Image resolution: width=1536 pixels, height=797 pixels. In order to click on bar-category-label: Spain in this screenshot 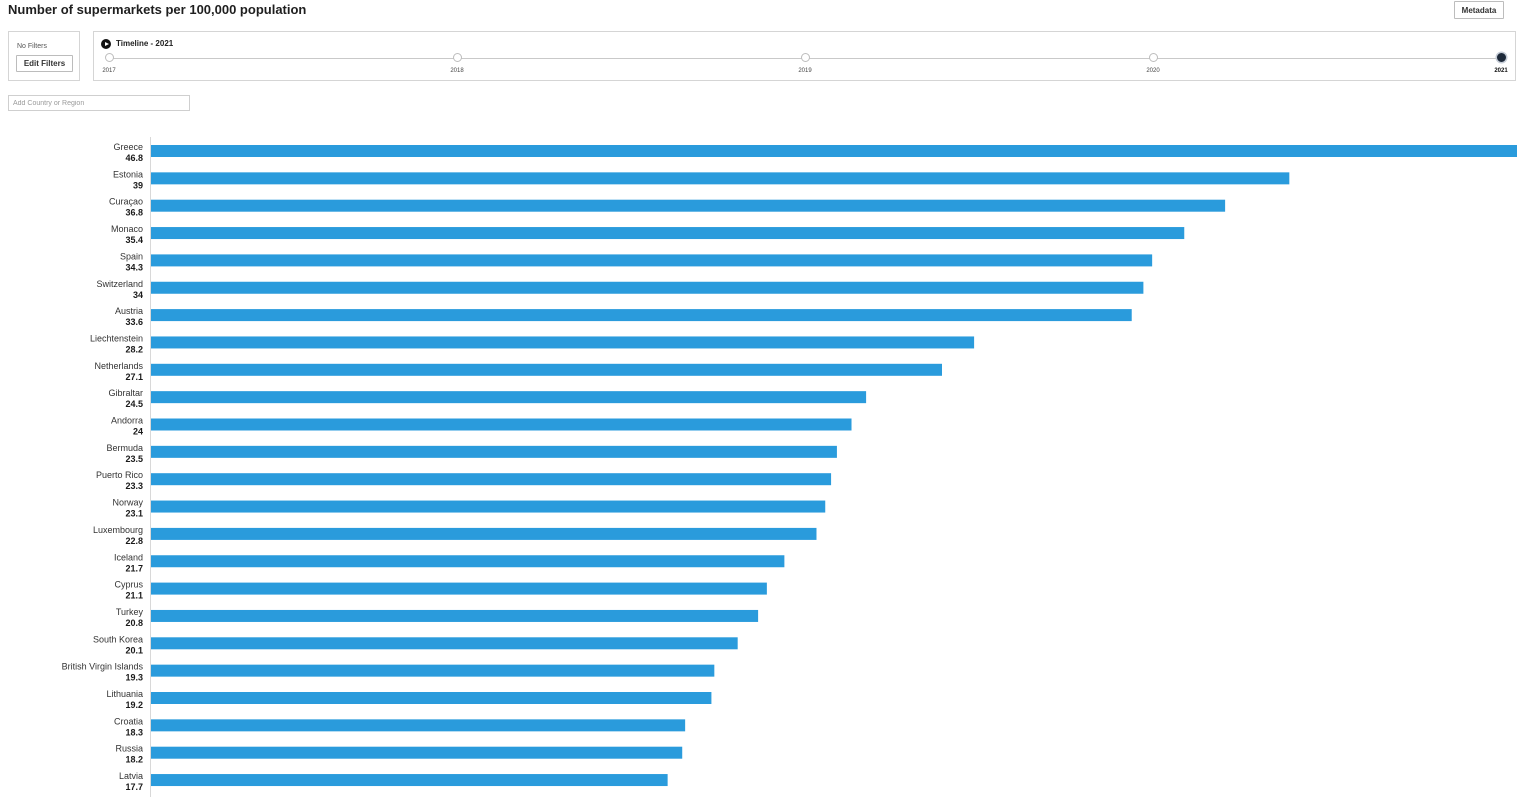, I will do `click(131, 256)`.